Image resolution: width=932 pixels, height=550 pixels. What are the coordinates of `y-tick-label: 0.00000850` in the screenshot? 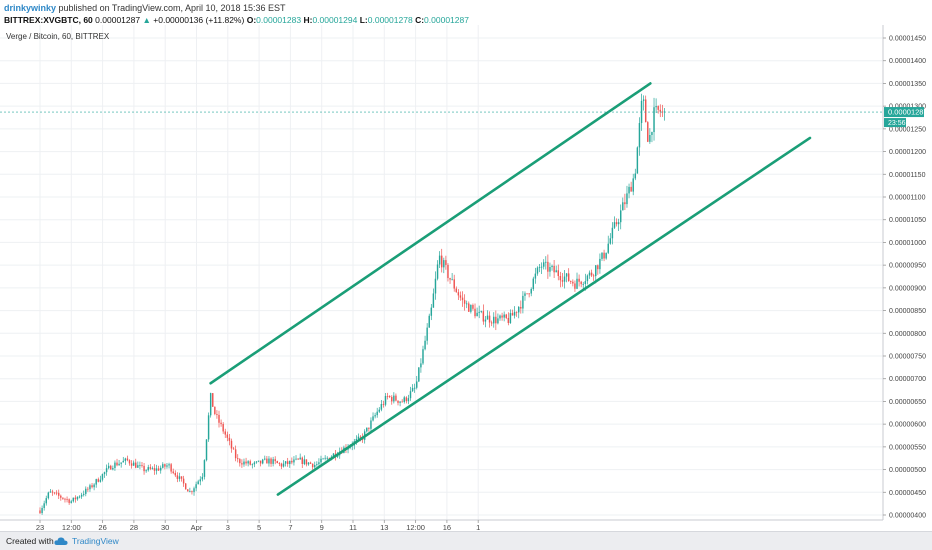 It's located at (907, 311).